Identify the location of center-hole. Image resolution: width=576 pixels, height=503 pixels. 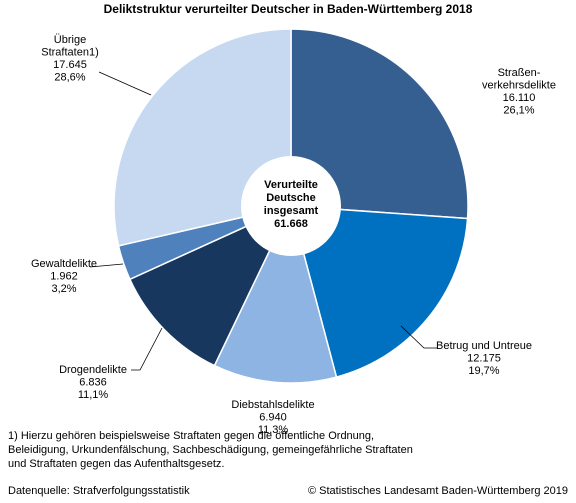
(291, 206).